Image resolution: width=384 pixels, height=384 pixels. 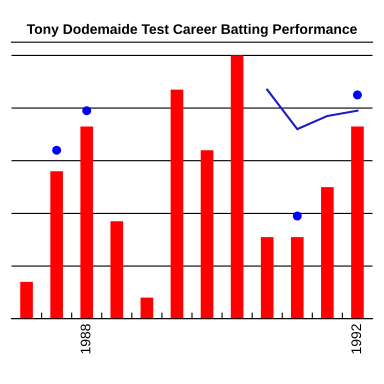 What do you see at coordinates (191, 30) in the screenshot?
I see `chart-title: Tony Dodemaide Test Career Batting Performance` at bounding box center [191, 30].